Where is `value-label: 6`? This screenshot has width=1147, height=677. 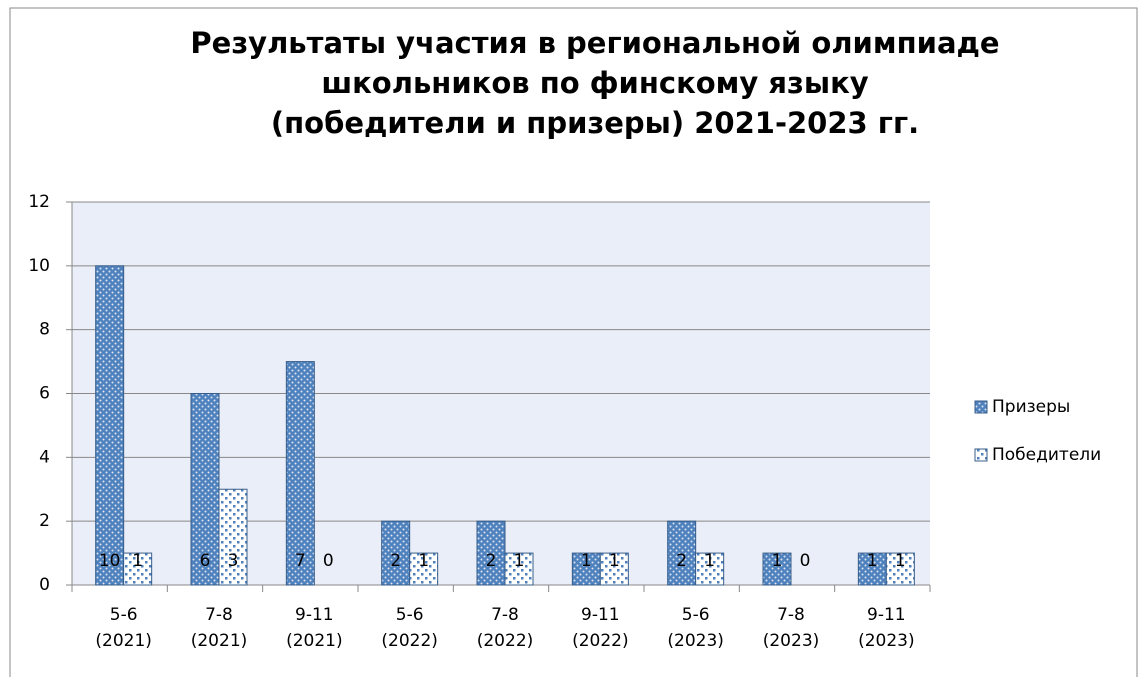 value-label: 6 is located at coordinates (205, 561).